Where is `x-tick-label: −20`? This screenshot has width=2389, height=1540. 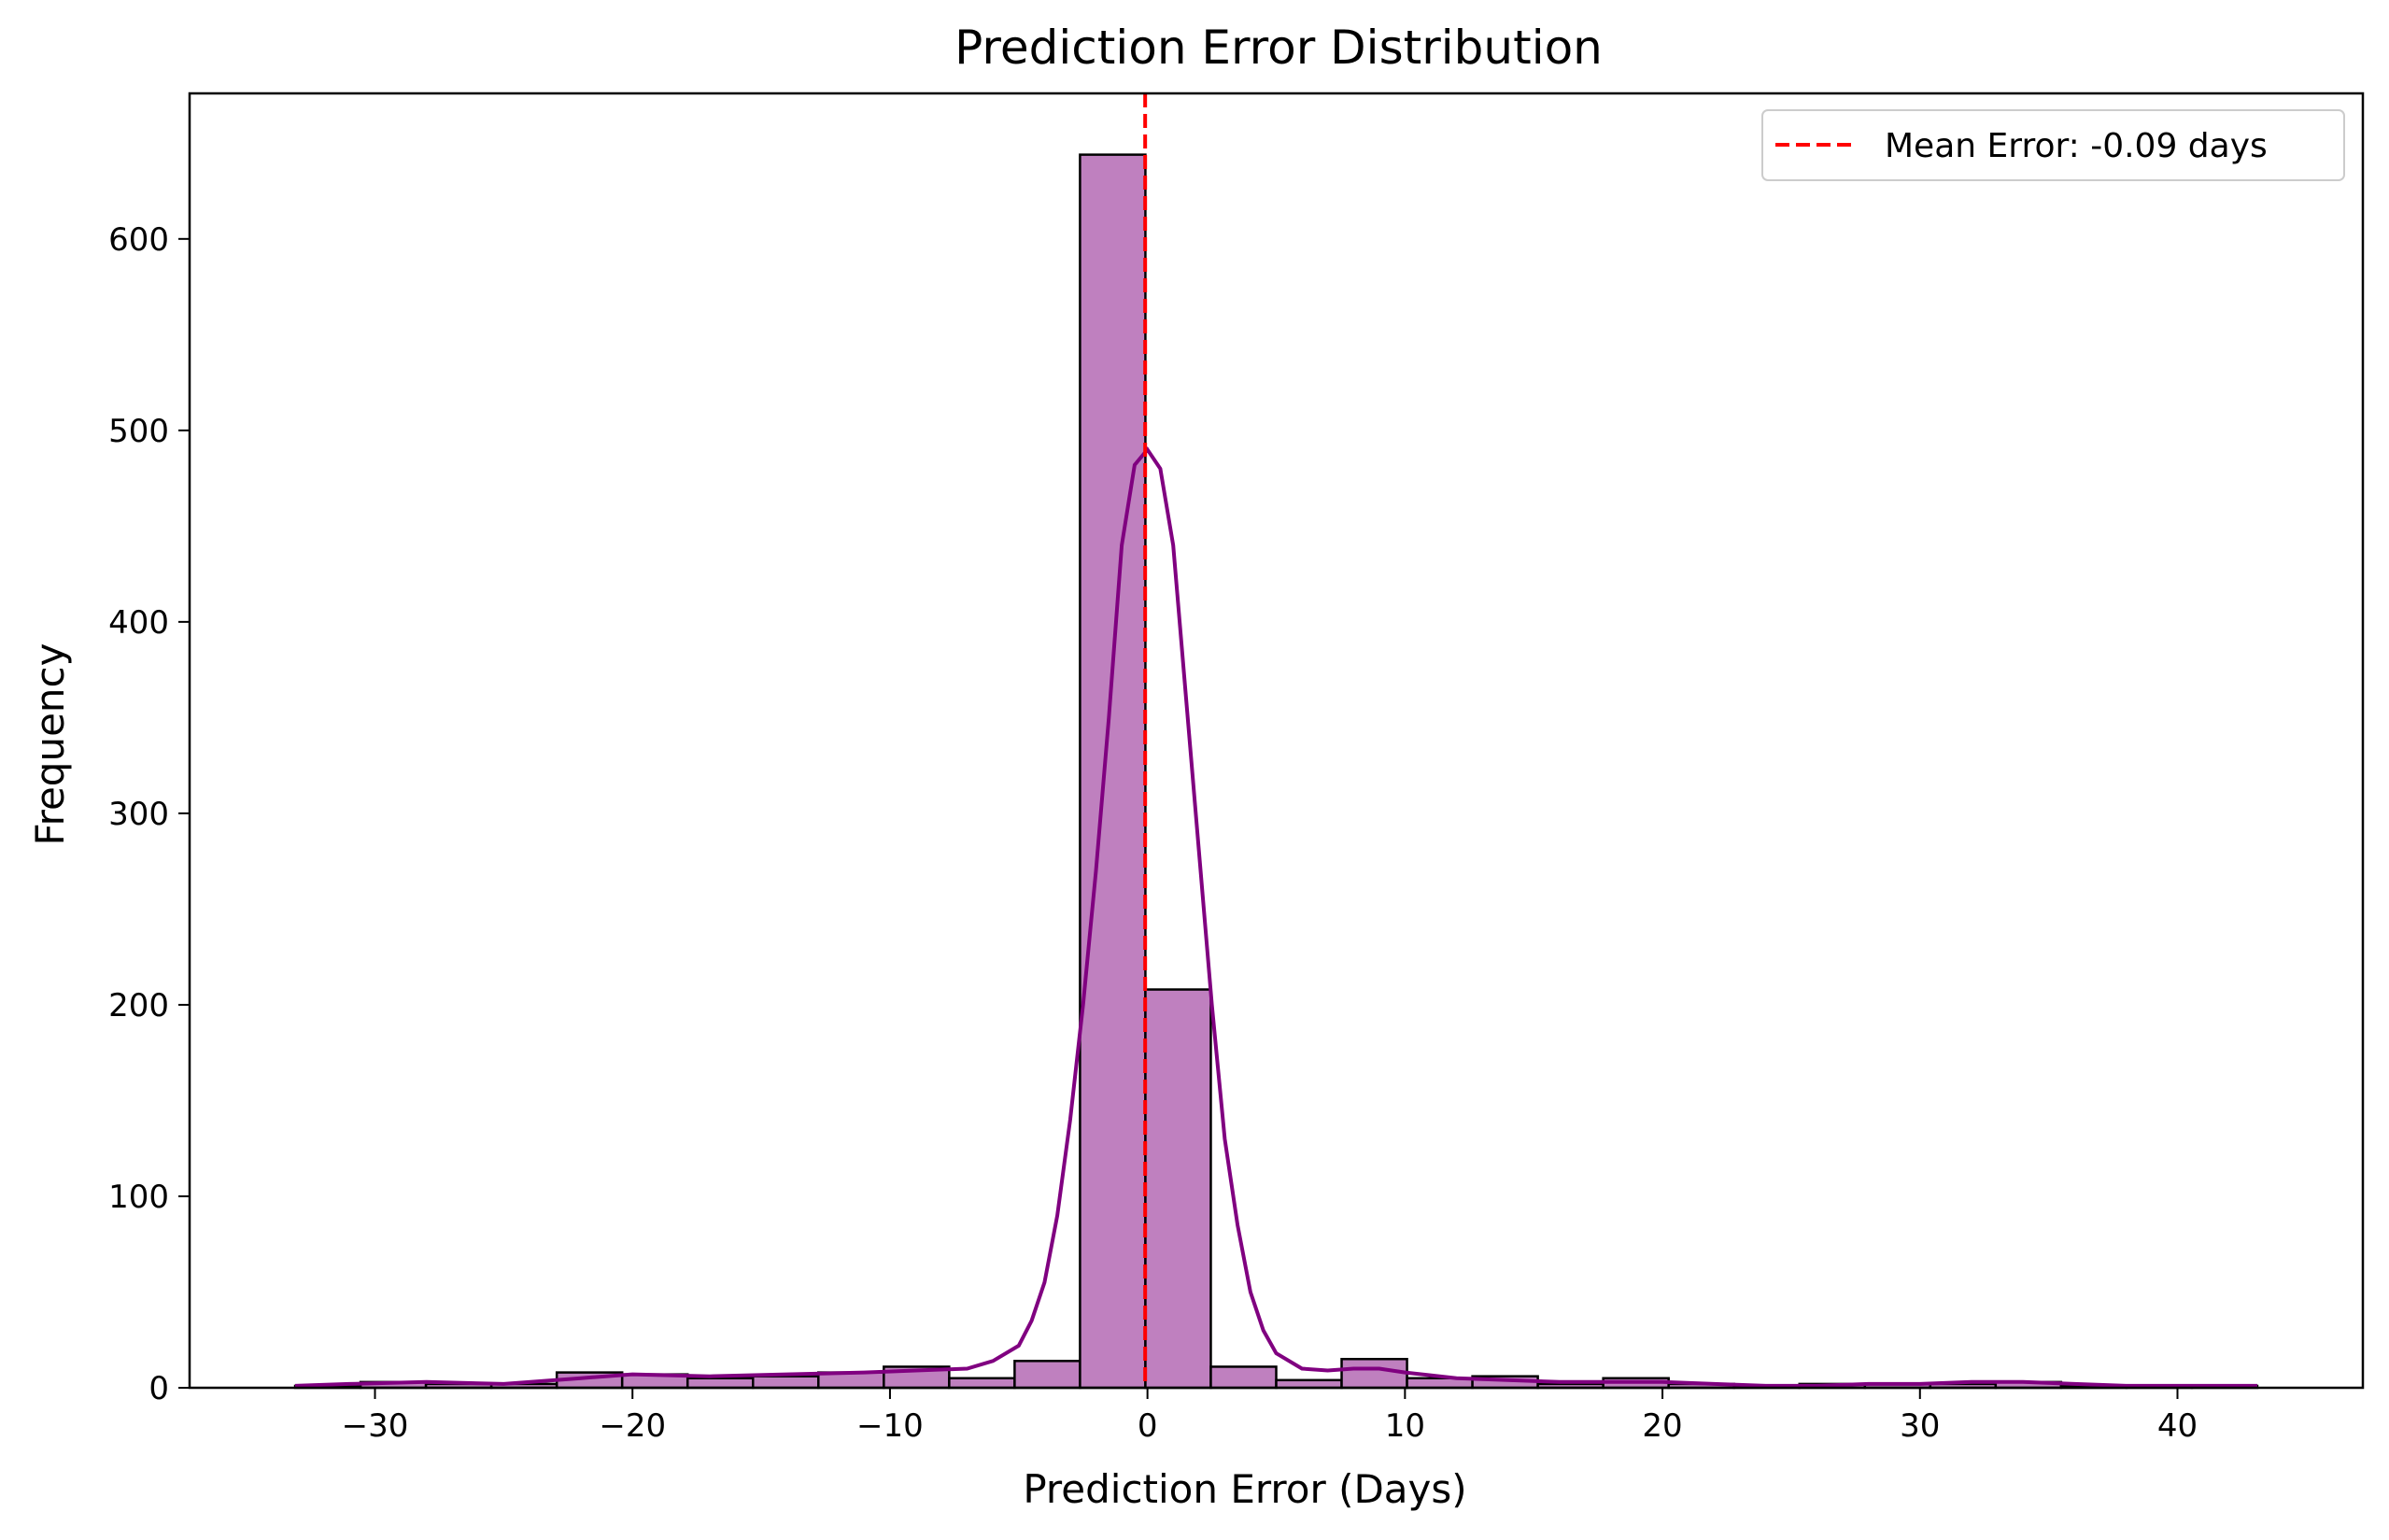
x-tick-label: −20 is located at coordinates (632, 1426).